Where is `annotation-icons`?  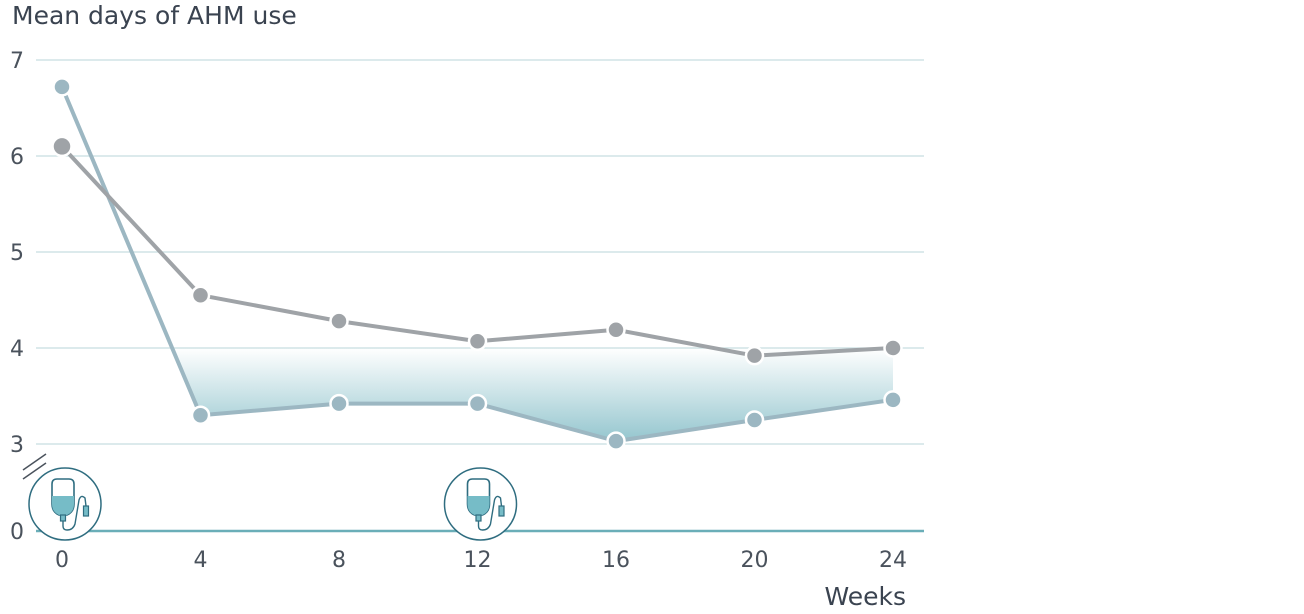 annotation-icons is located at coordinates (273, 504).